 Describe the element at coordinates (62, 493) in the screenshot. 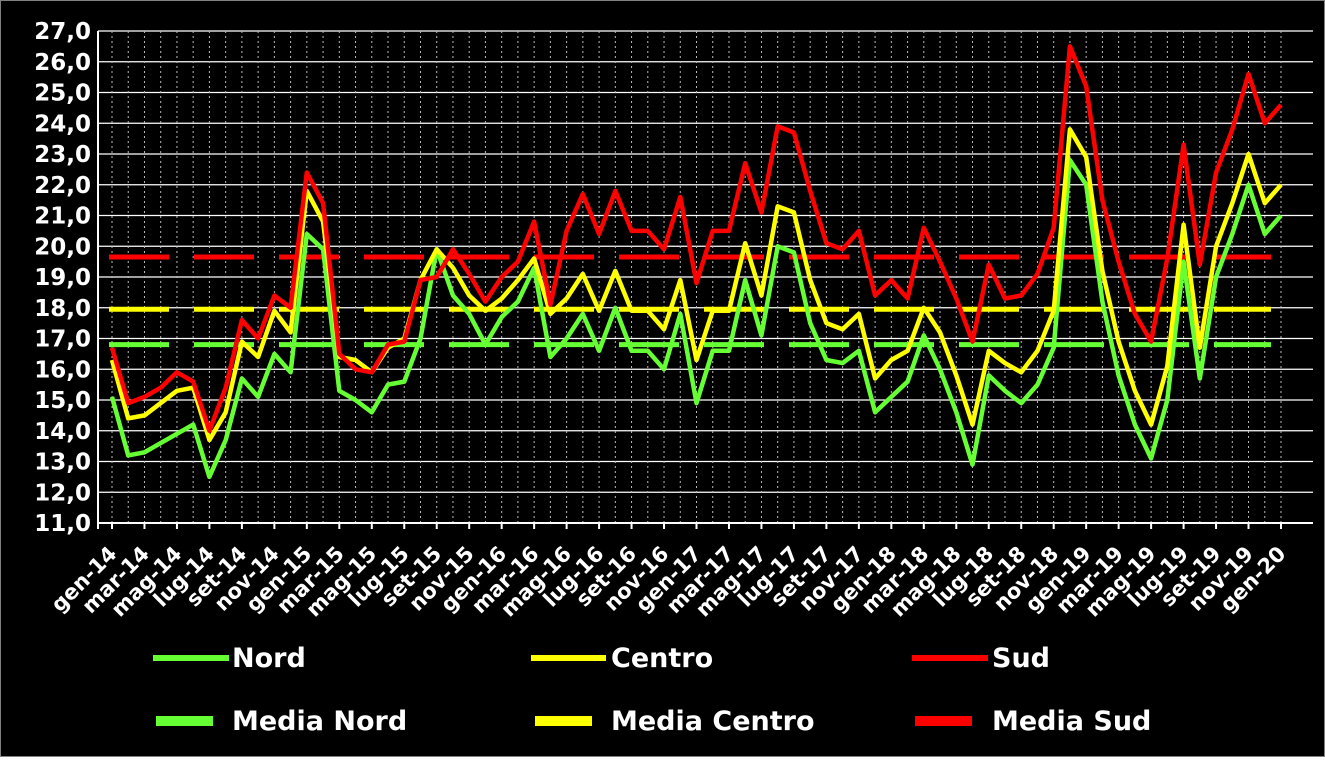

I see `y-tick-label: 12,0` at that location.